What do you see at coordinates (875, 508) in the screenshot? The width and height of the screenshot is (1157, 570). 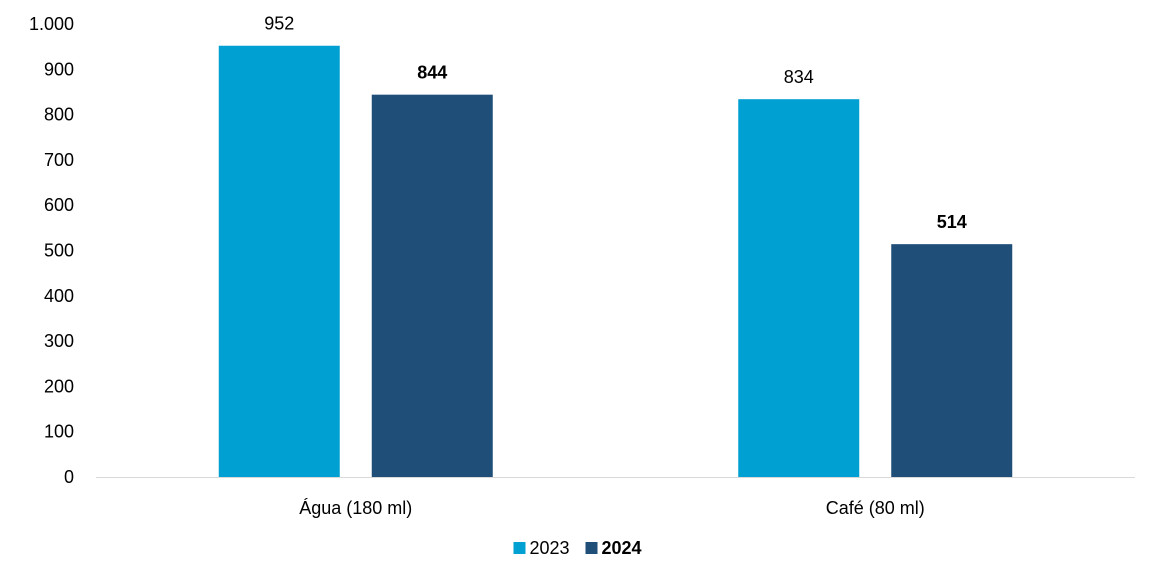 I see `x-category-label: Café (80 ml)` at bounding box center [875, 508].